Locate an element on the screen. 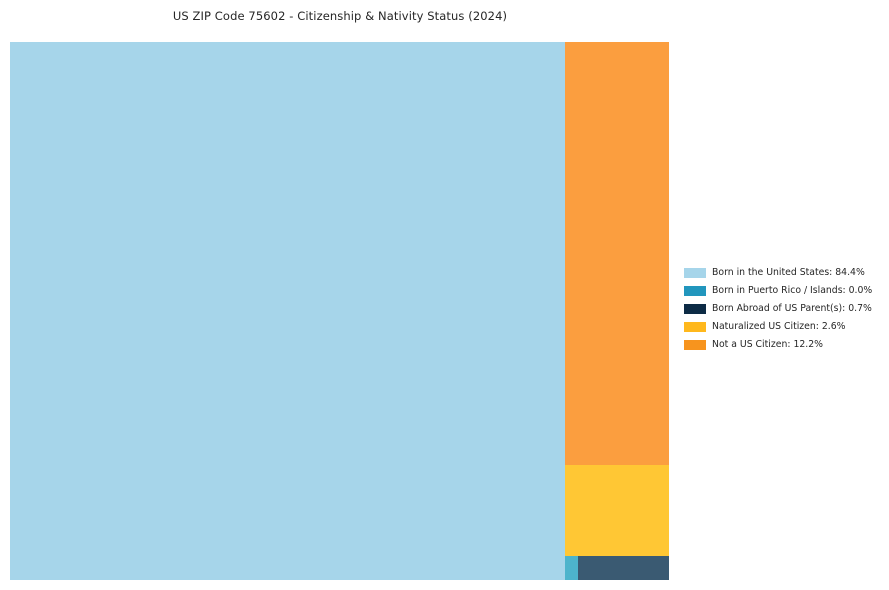 This screenshot has height=590, width=889. legend-item-born-in-puerto-rico-islands: Born in Puerto Rico / Islands: 0.0% is located at coordinates (784, 291).